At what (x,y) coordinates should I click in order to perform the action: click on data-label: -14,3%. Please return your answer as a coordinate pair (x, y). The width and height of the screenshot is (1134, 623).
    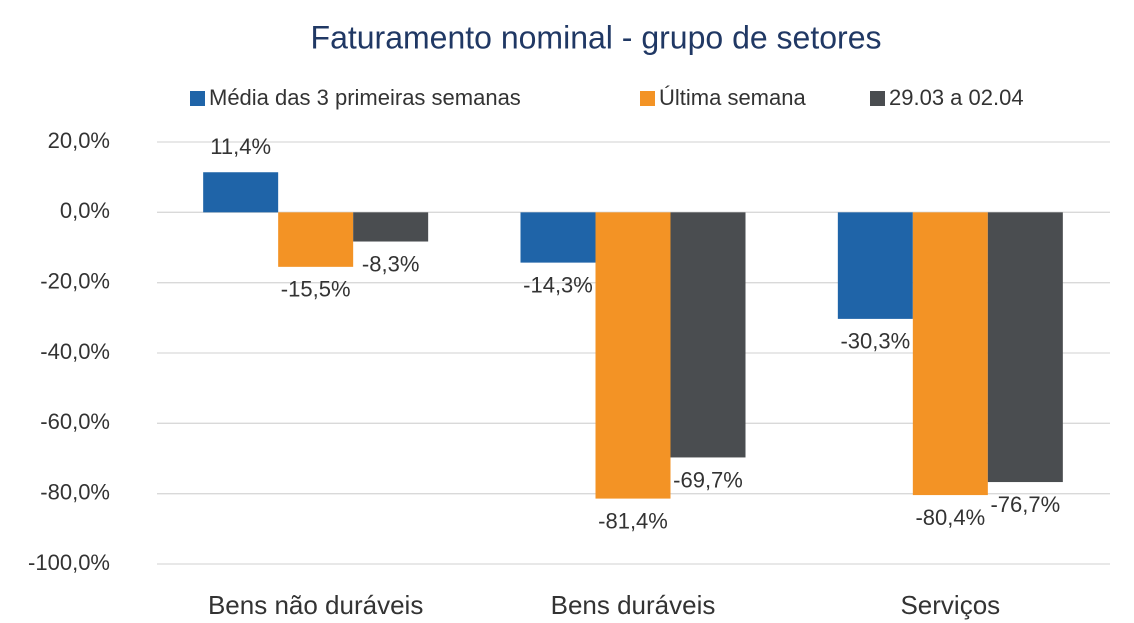
    Looking at the image, I should click on (558, 284).